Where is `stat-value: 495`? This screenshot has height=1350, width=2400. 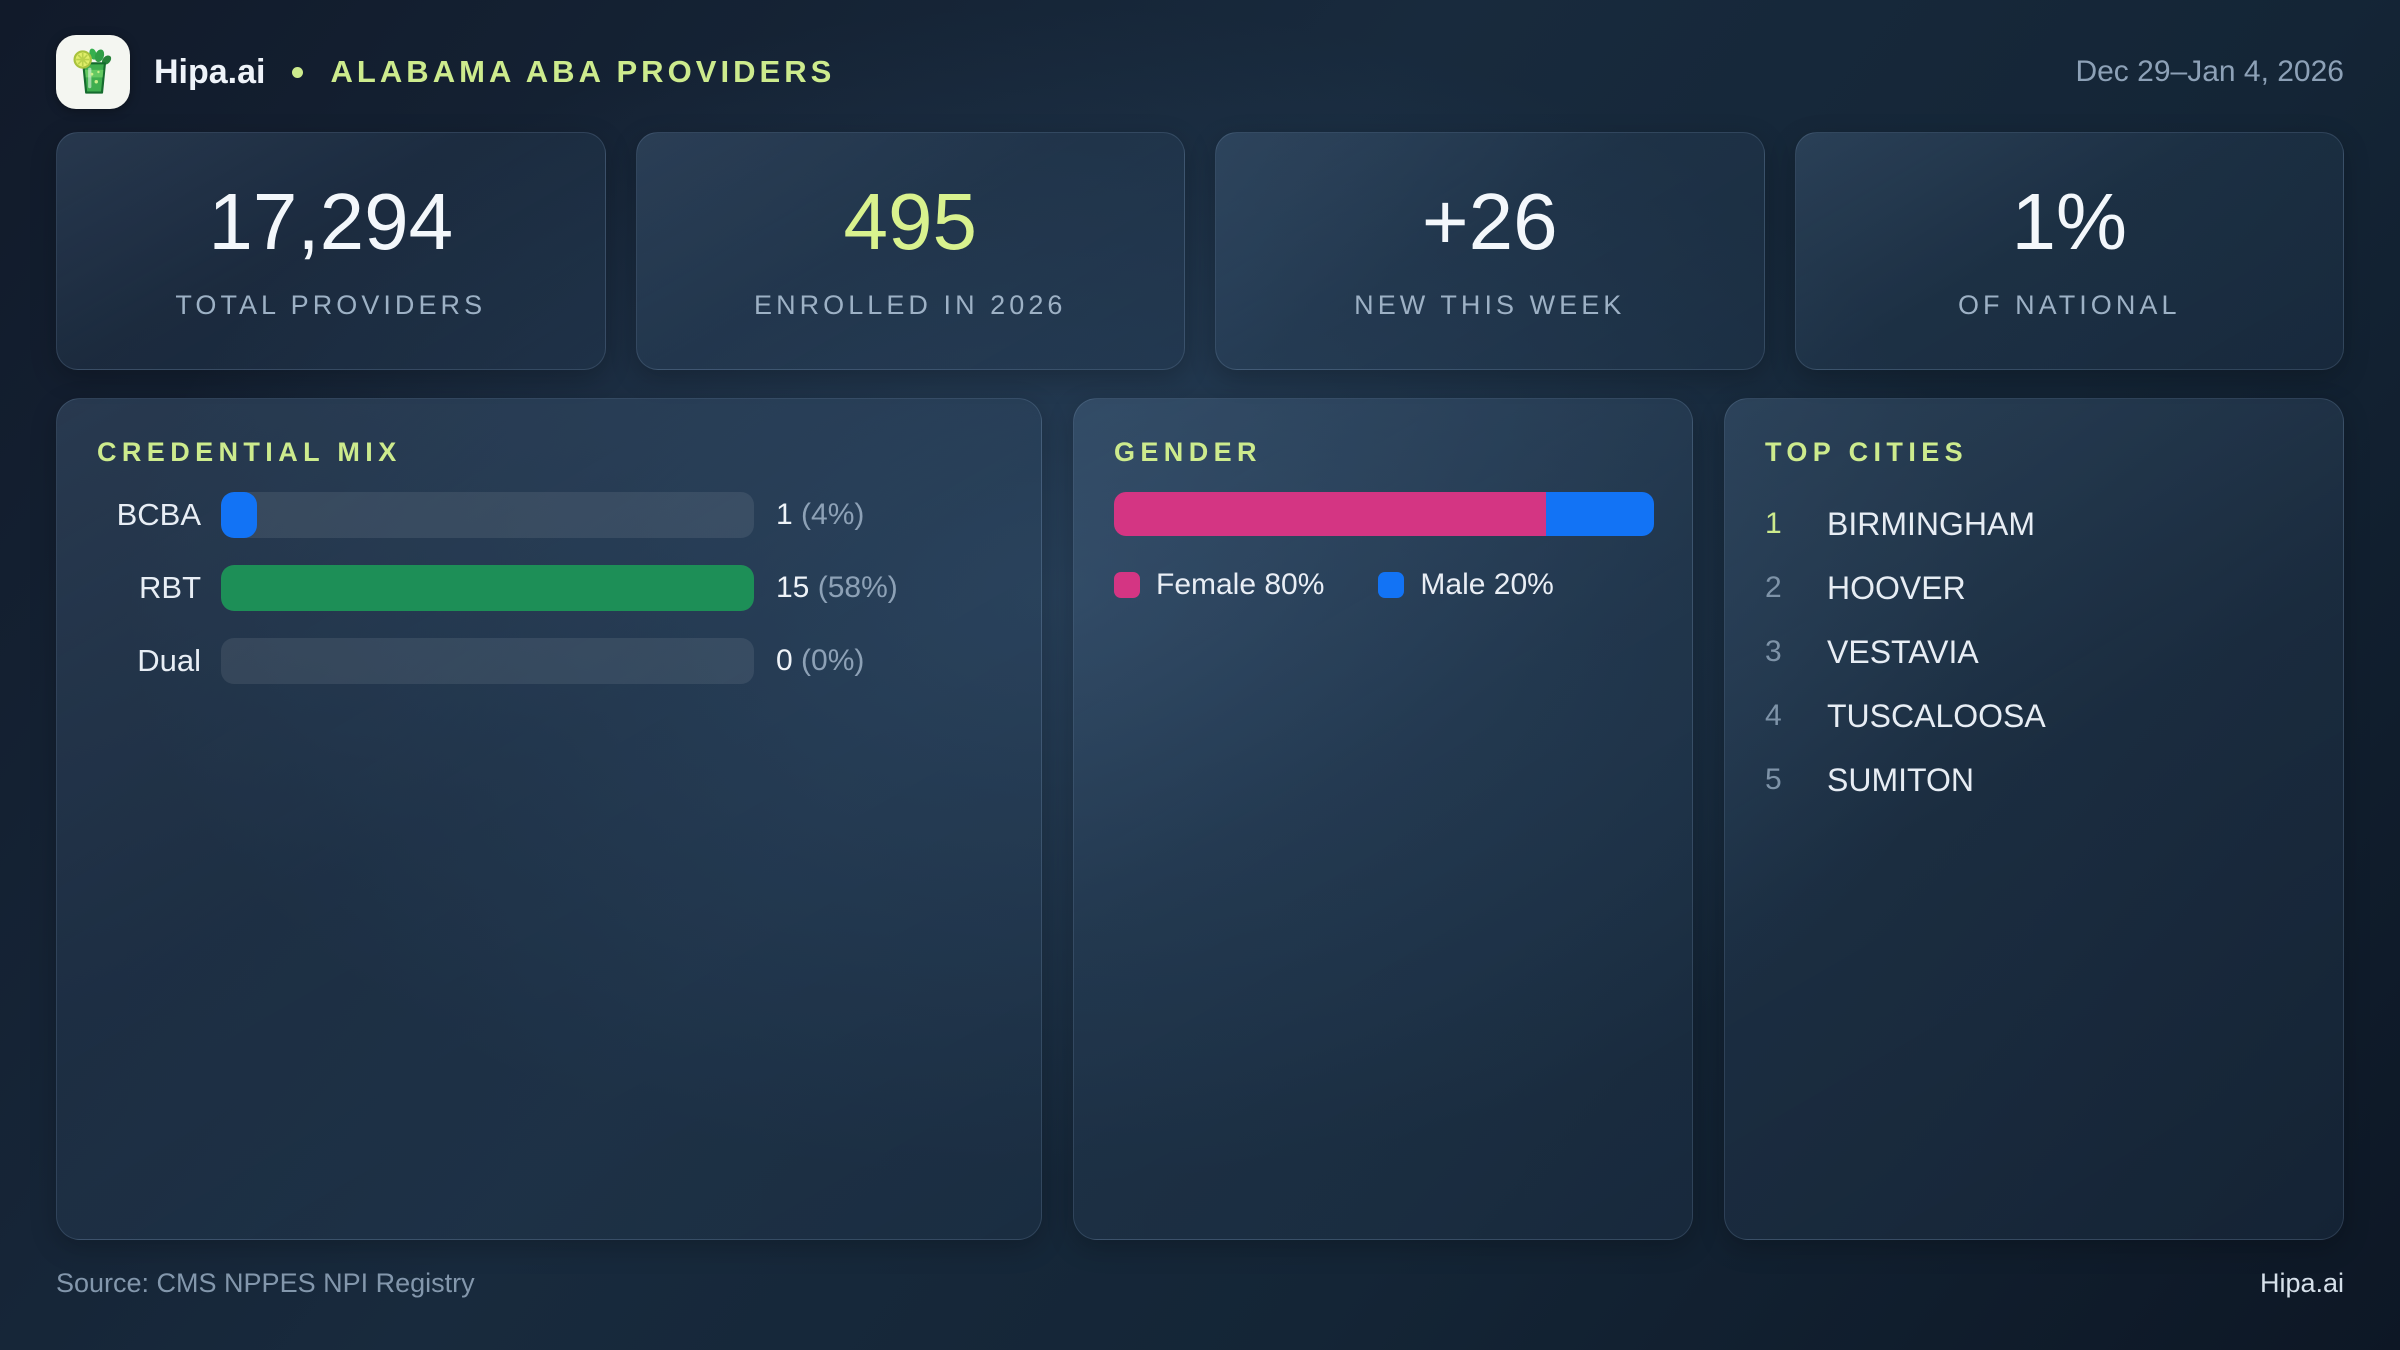
stat-value: 495 is located at coordinates (910, 221).